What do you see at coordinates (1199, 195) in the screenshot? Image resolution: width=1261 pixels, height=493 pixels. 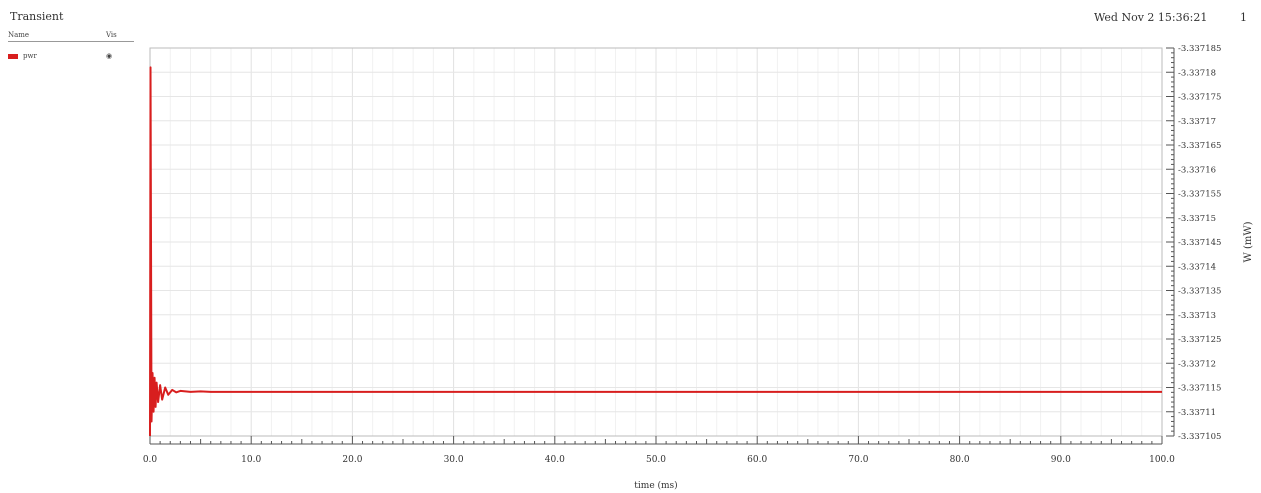 I see `y-tick-label: -3.337155` at bounding box center [1199, 195].